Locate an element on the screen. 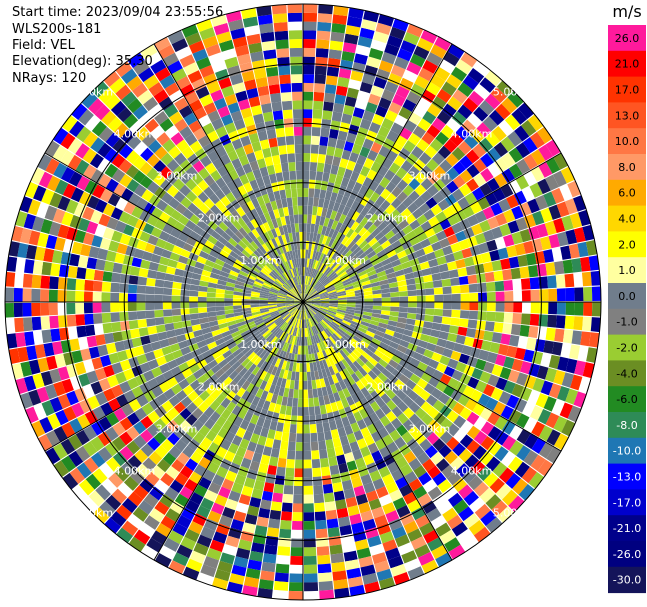 The height and width of the screenshot is (607, 647). instrument-label: WLS200s-181 is located at coordinates (57, 29).